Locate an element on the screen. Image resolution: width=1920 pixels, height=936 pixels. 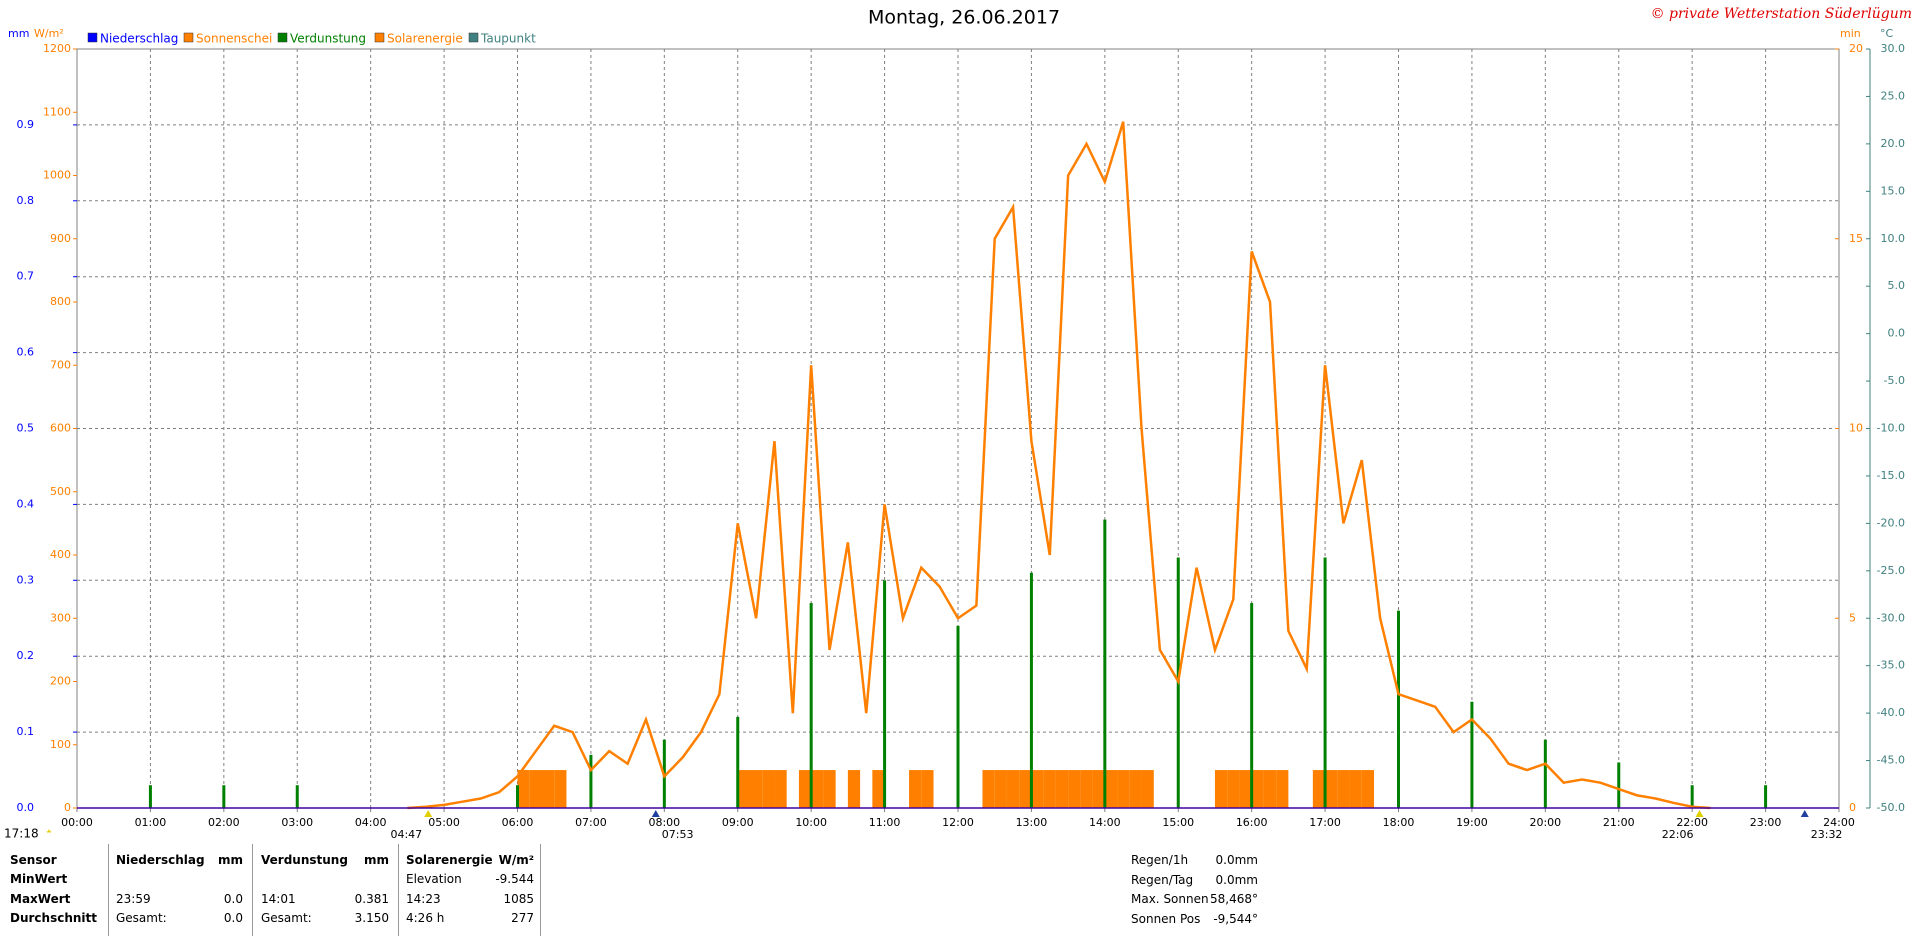
table-cell: Max. Sonnen is located at coordinates (1170, 899).